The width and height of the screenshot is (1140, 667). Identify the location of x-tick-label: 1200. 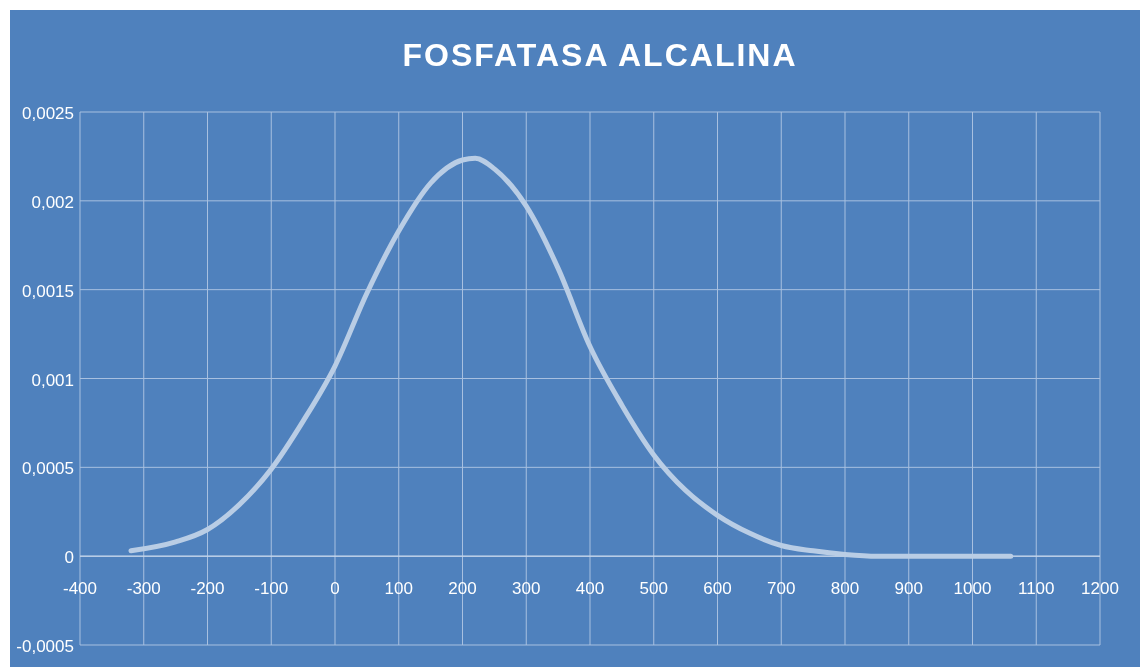
(1100, 589).